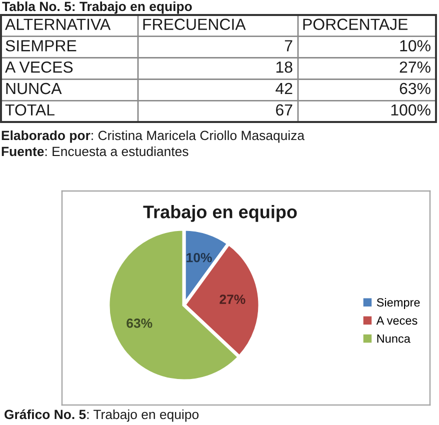 The height and width of the screenshot is (425, 439). I want to click on category-label: TOTAL, so click(29, 110).